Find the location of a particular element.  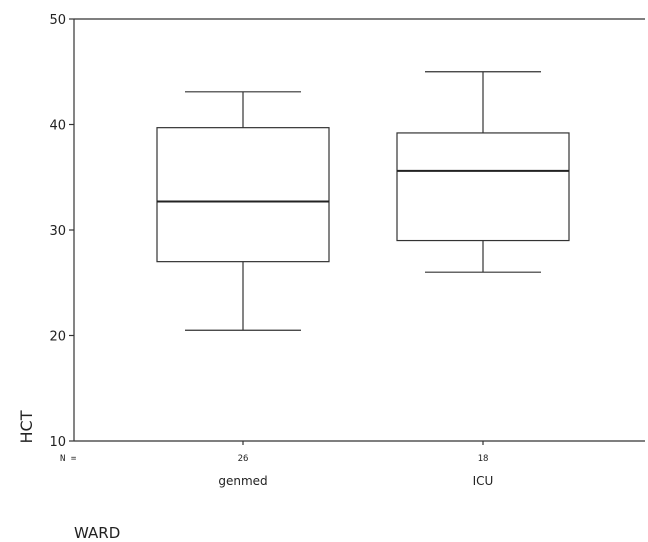

category-label-genmed: genmed is located at coordinates (242, 481).